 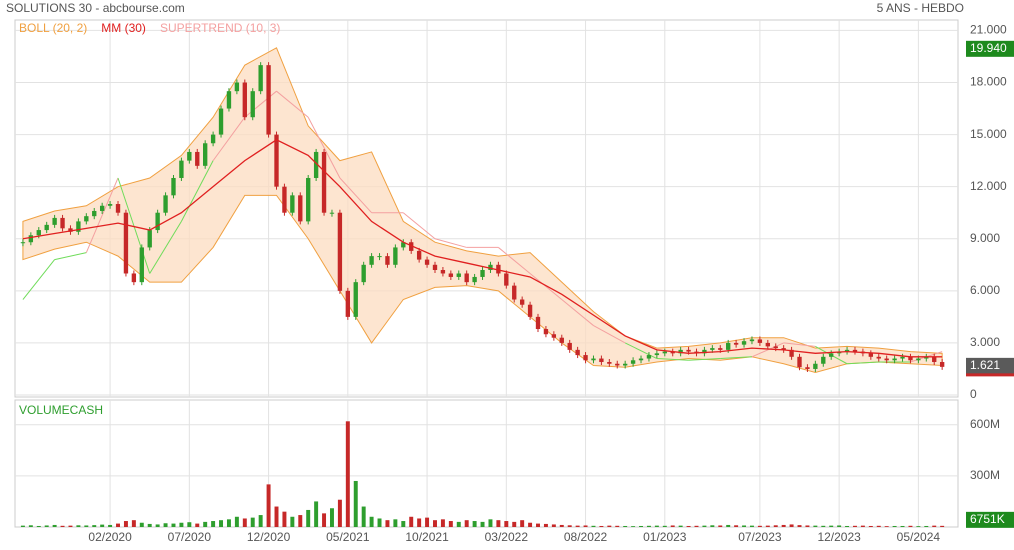 What do you see at coordinates (985, 365) in the screenshot?
I see `last-price-label: 1.621` at bounding box center [985, 365].